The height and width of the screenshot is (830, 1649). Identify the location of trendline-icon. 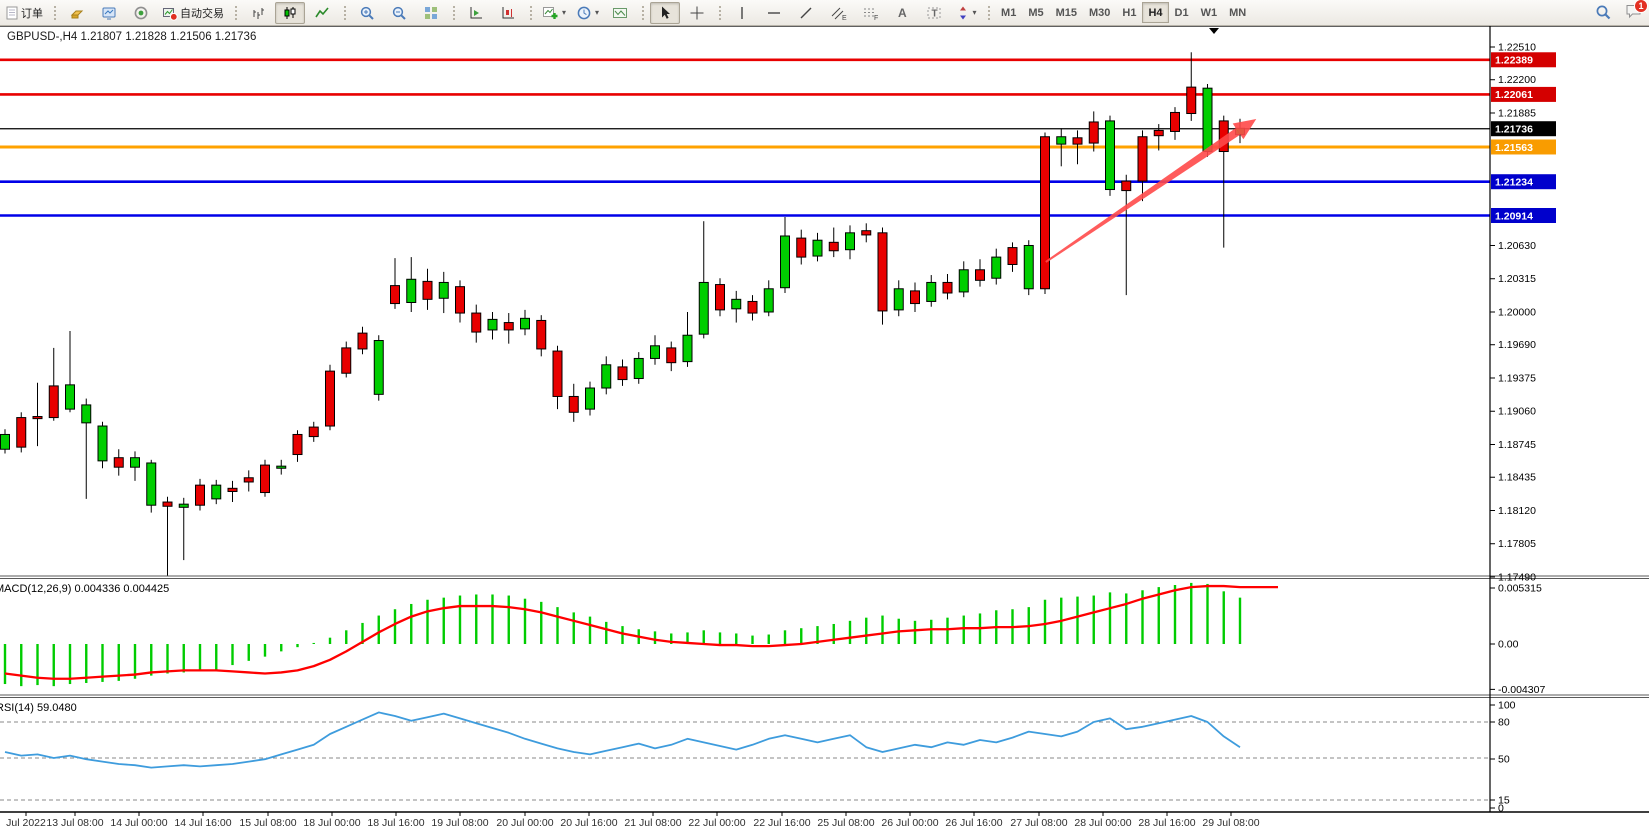
(806, 12).